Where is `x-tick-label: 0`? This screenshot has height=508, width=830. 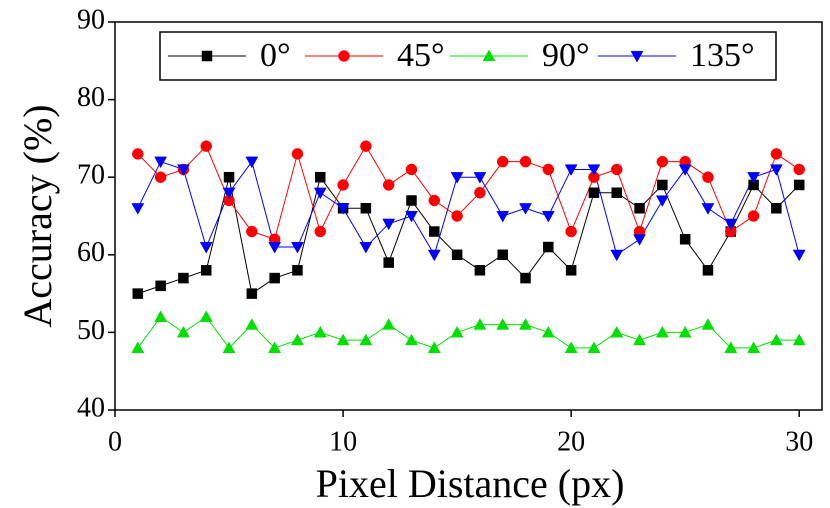 x-tick-label: 0 is located at coordinates (115, 441).